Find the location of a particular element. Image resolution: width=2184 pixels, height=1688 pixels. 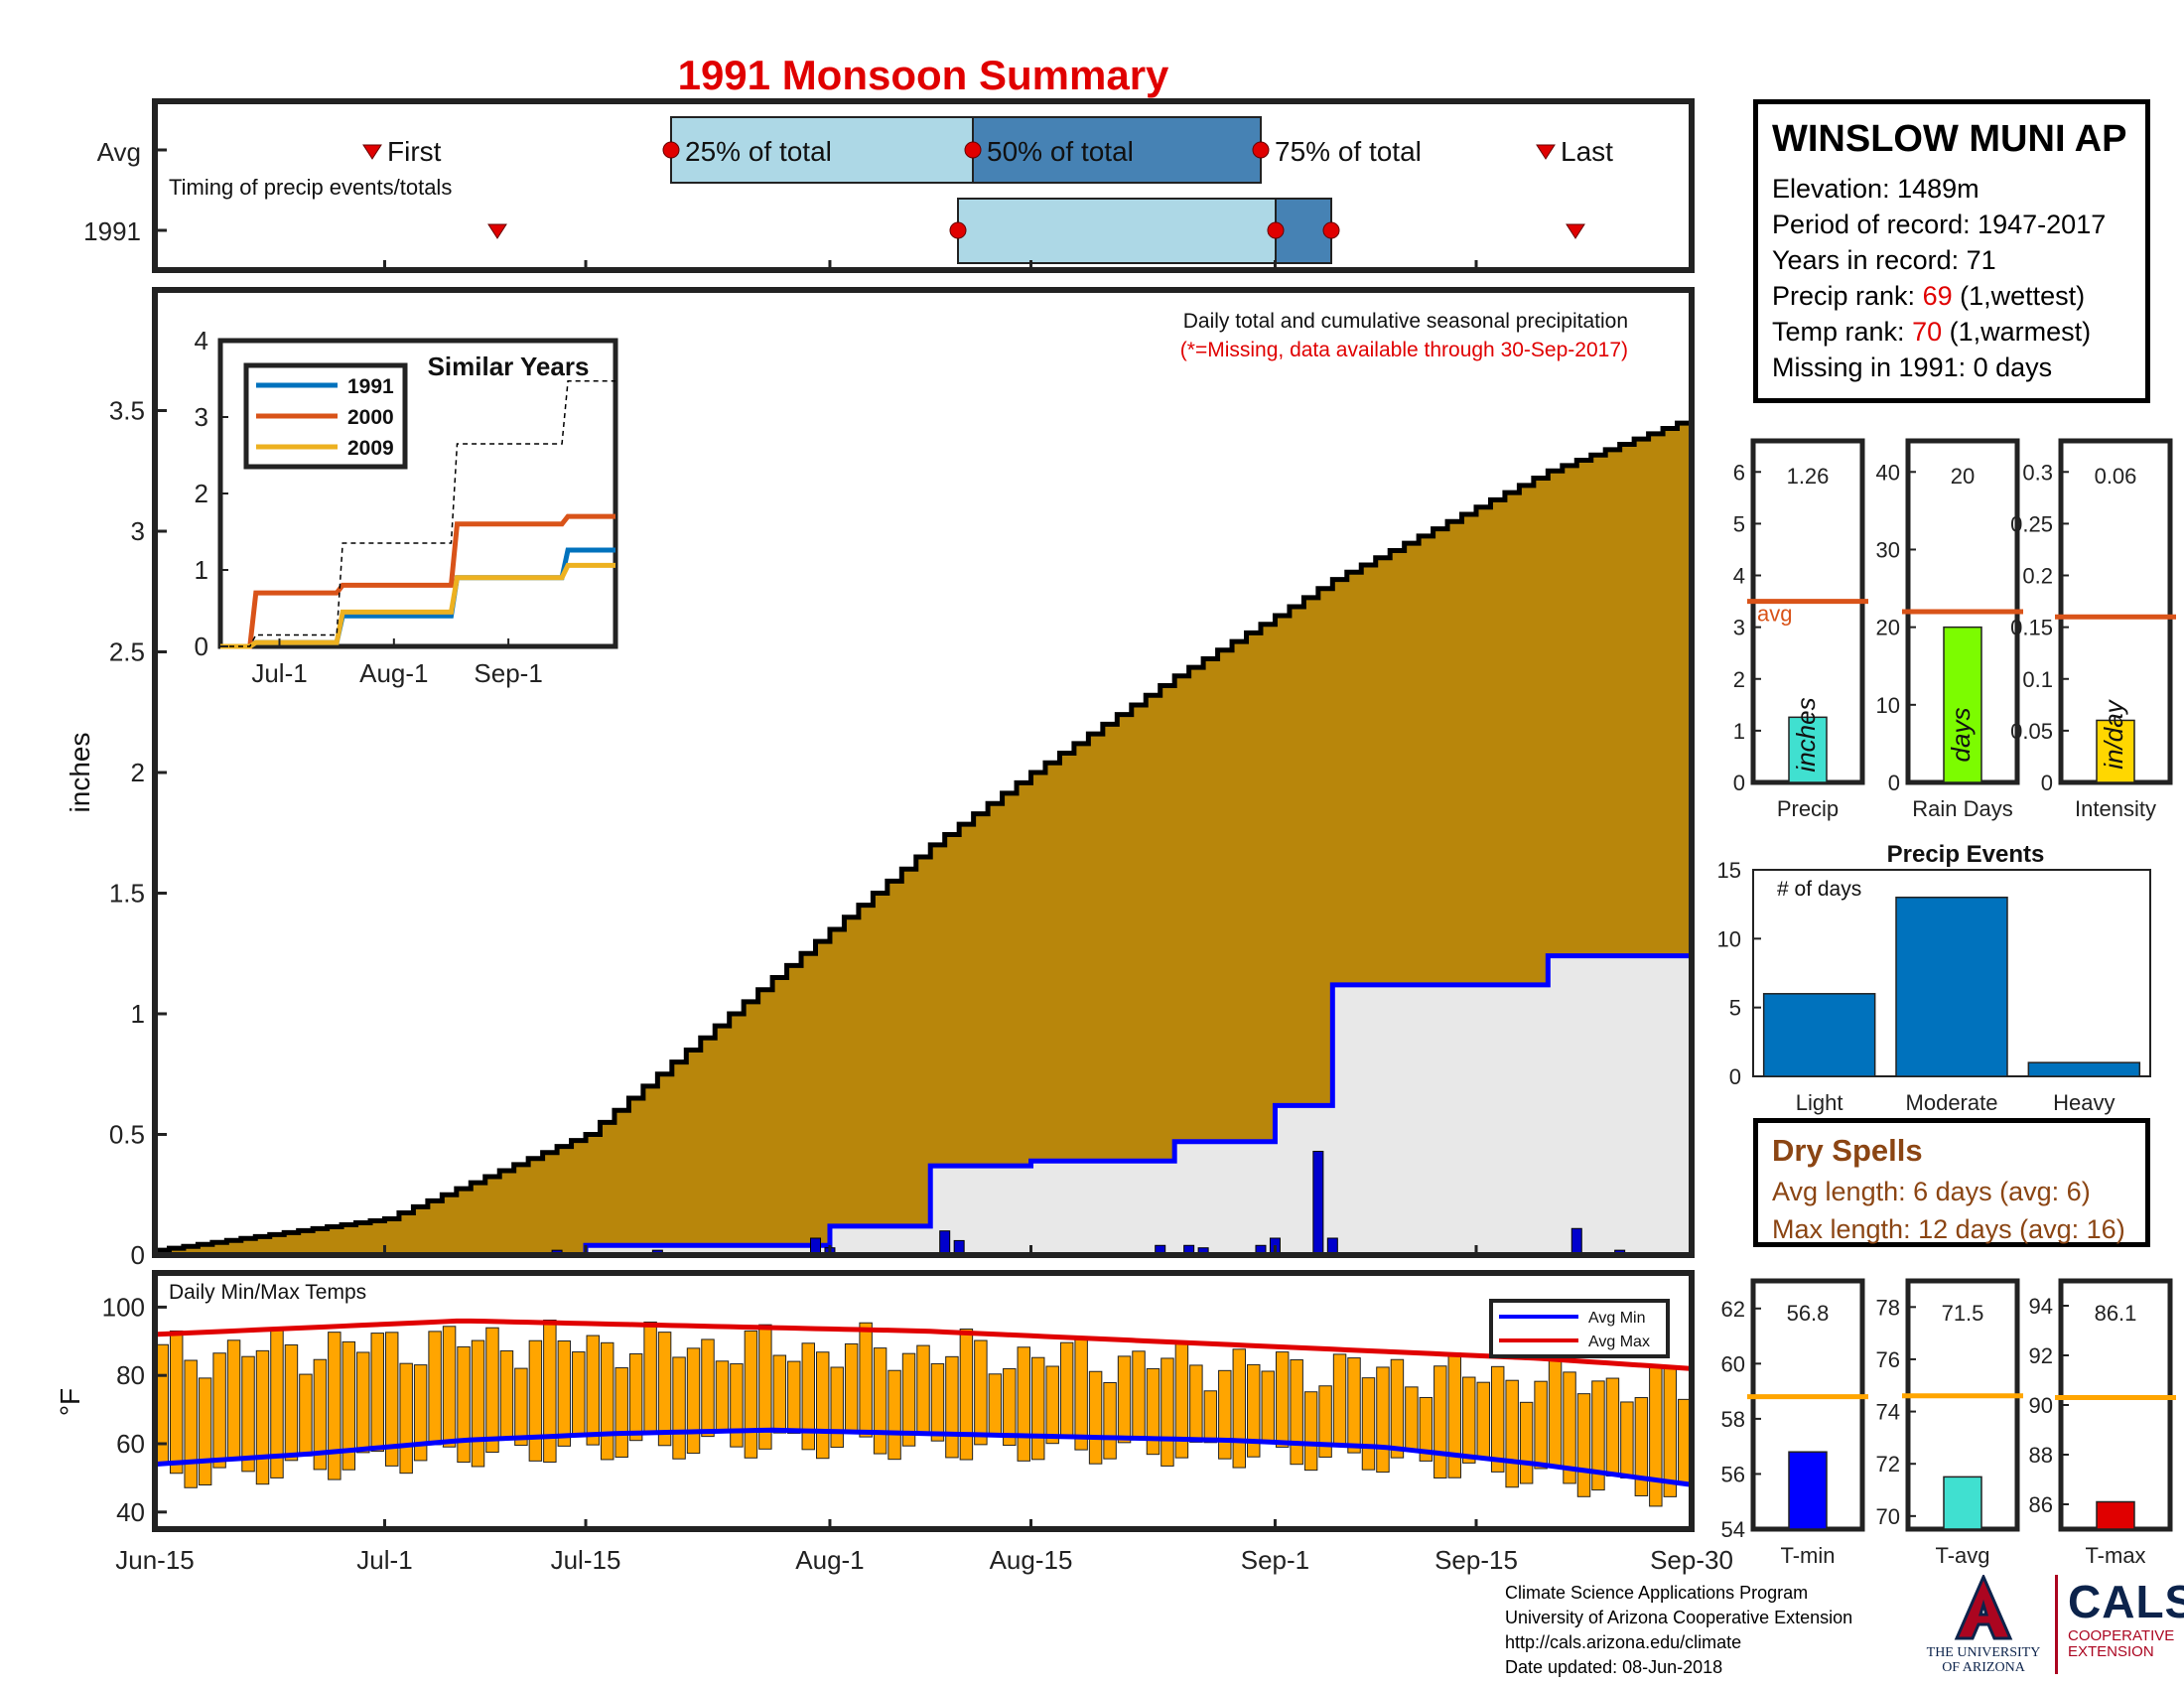

first-label: First is located at coordinates (414, 151).